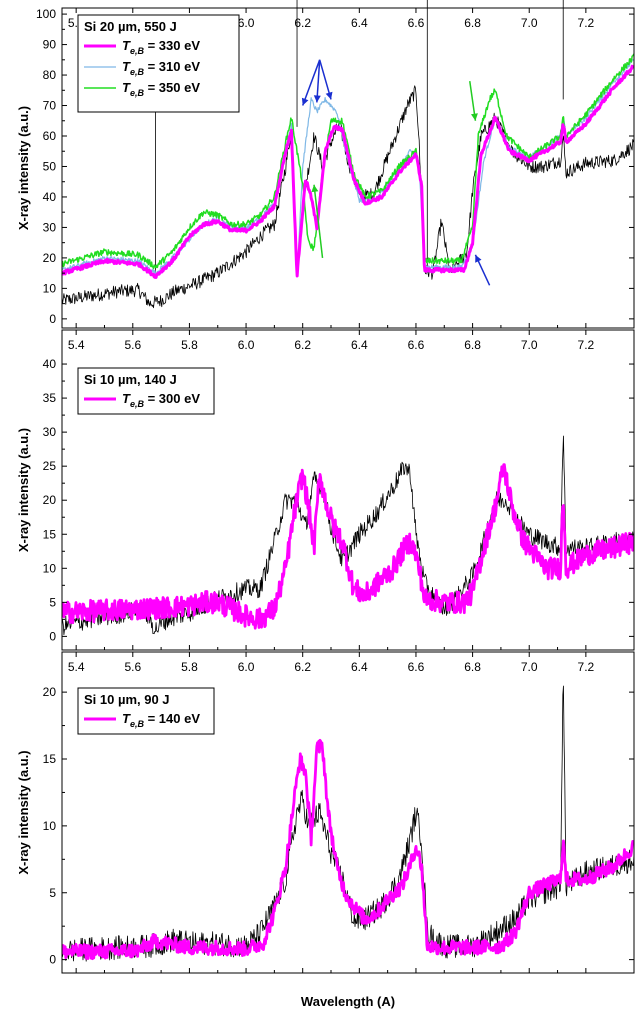 The width and height of the screenshot is (639, 1016). What do you see at coordinates (161, 47) in the screenshot?
I see `legend-entry: Te,B = 330 eV` at bounding box center [161, 47].